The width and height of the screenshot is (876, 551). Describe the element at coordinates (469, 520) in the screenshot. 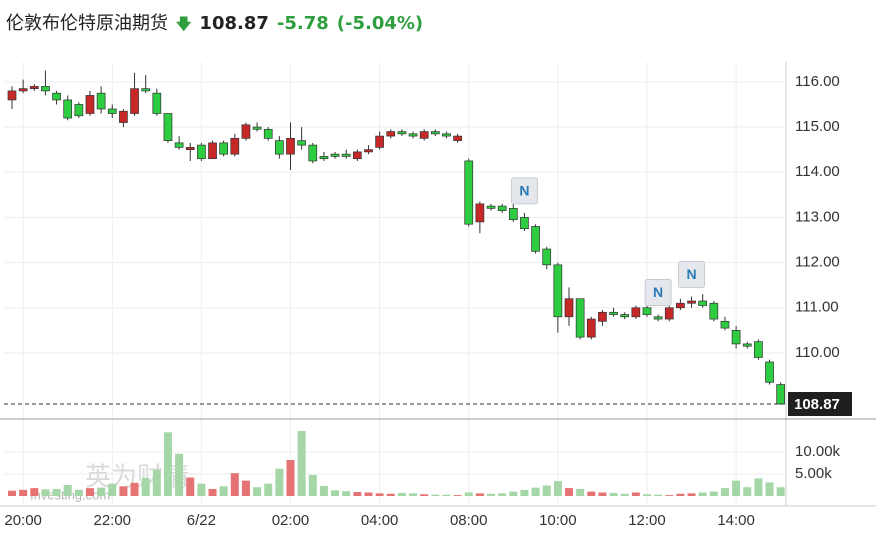

I see `x-tick-label: 08:00` at that location.